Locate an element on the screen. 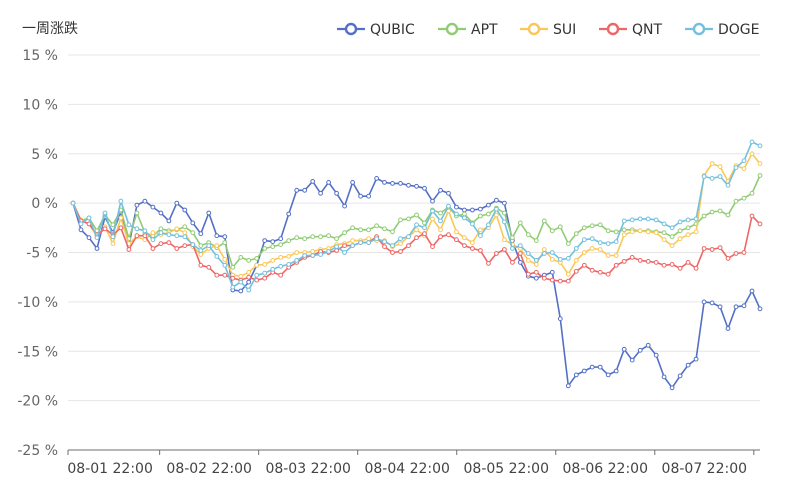 This screenshot has width=800, height=500. x-tick-label: 08-02 22:00 is located at coordinates (208, 469).